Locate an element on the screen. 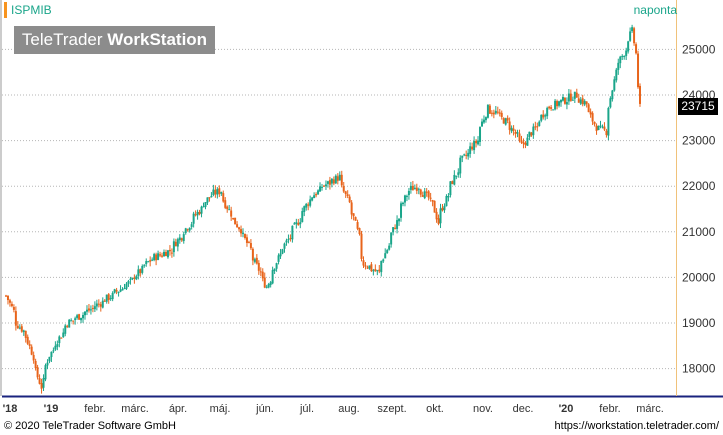  x-tick-label: nov. is located at coordinates (483, 409).